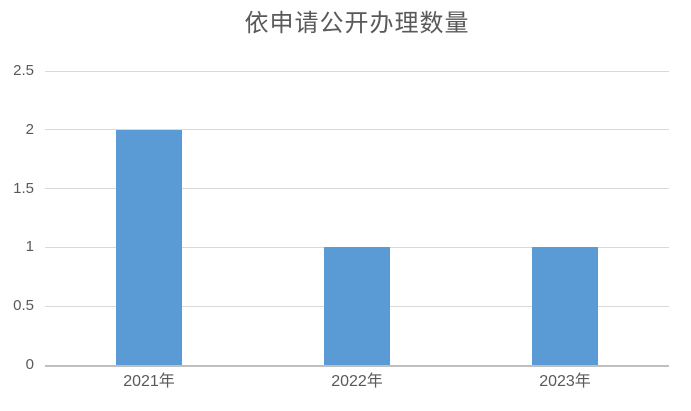 This screenshot has height=411, width=691. I want to click on y-axis-tick-label: 1.5, so click(23, 188).